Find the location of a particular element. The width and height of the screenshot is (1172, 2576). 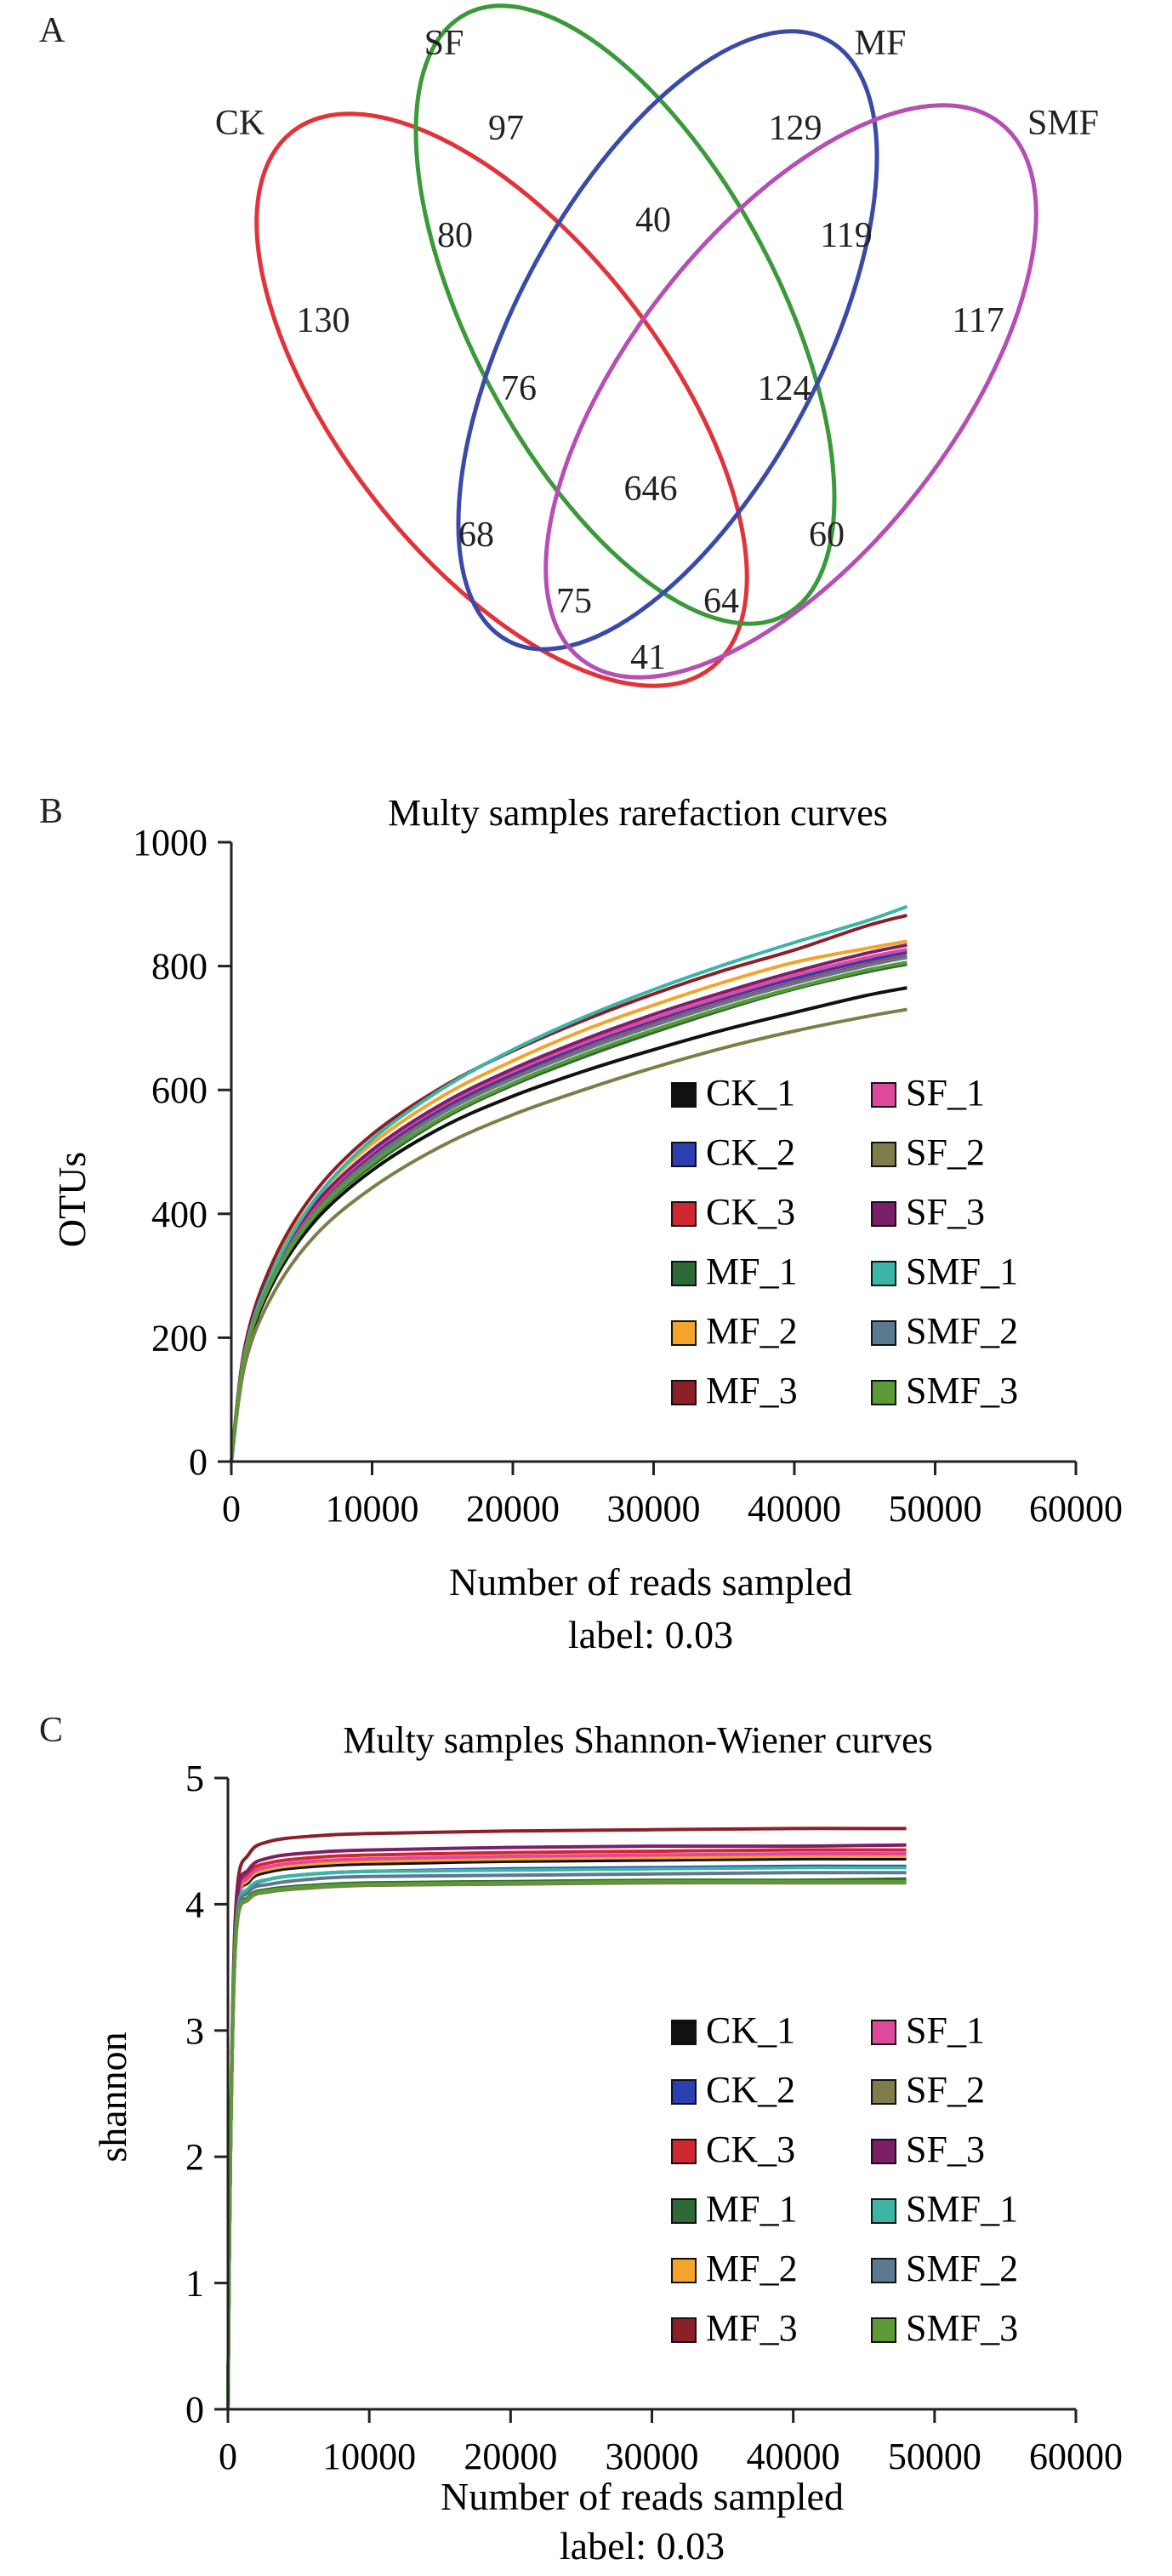

y-tick-label: 5 is located at coordinates (194, 1778).